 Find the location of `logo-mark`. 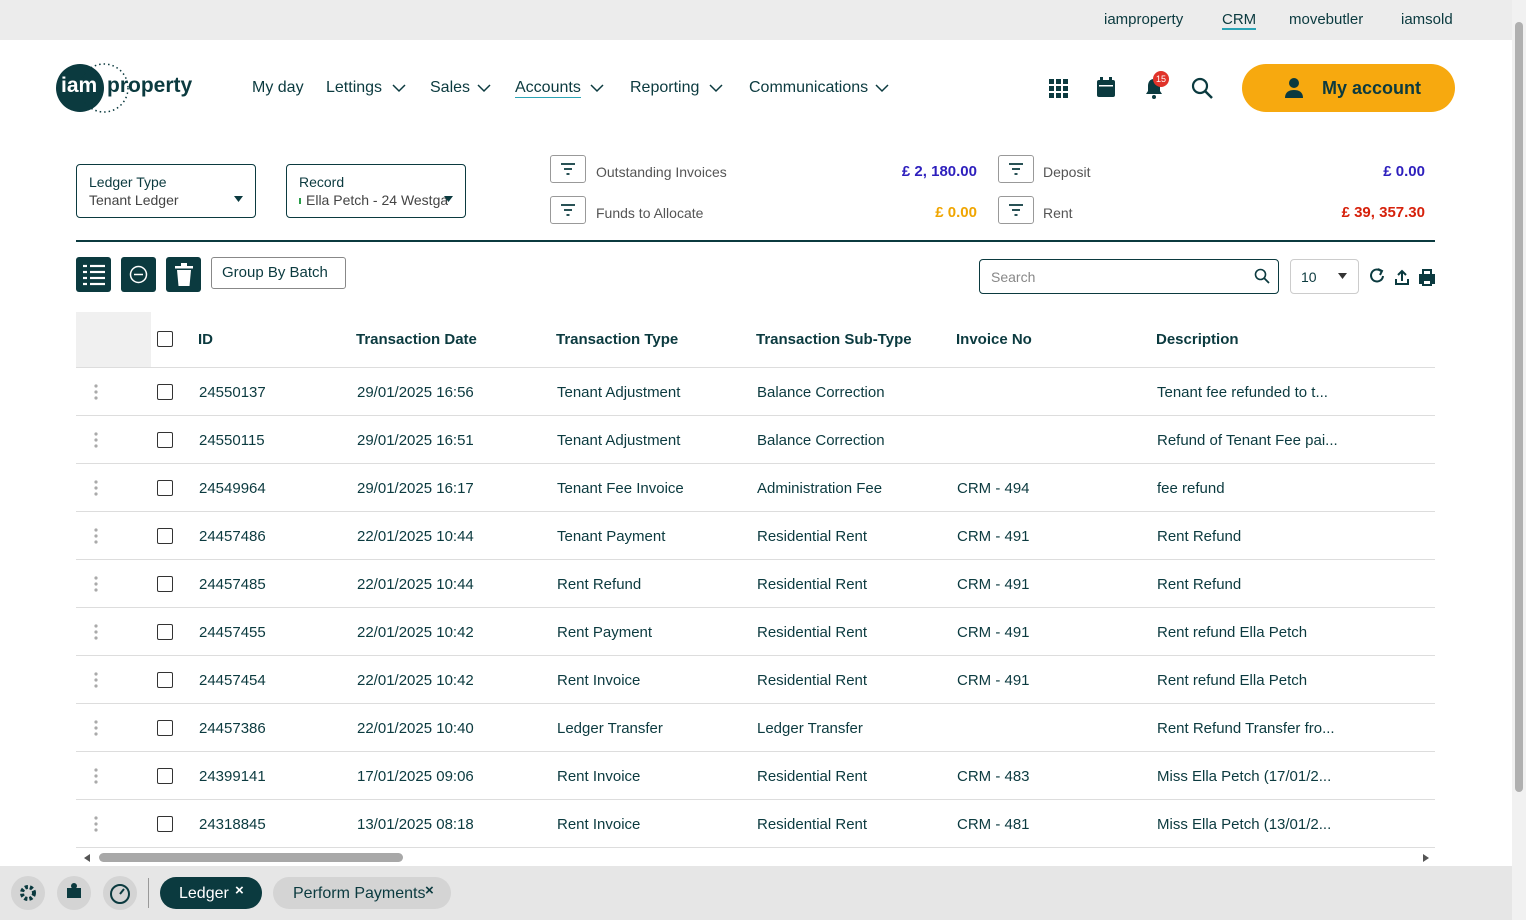

logo-mark is located at coordinates (97, 88).